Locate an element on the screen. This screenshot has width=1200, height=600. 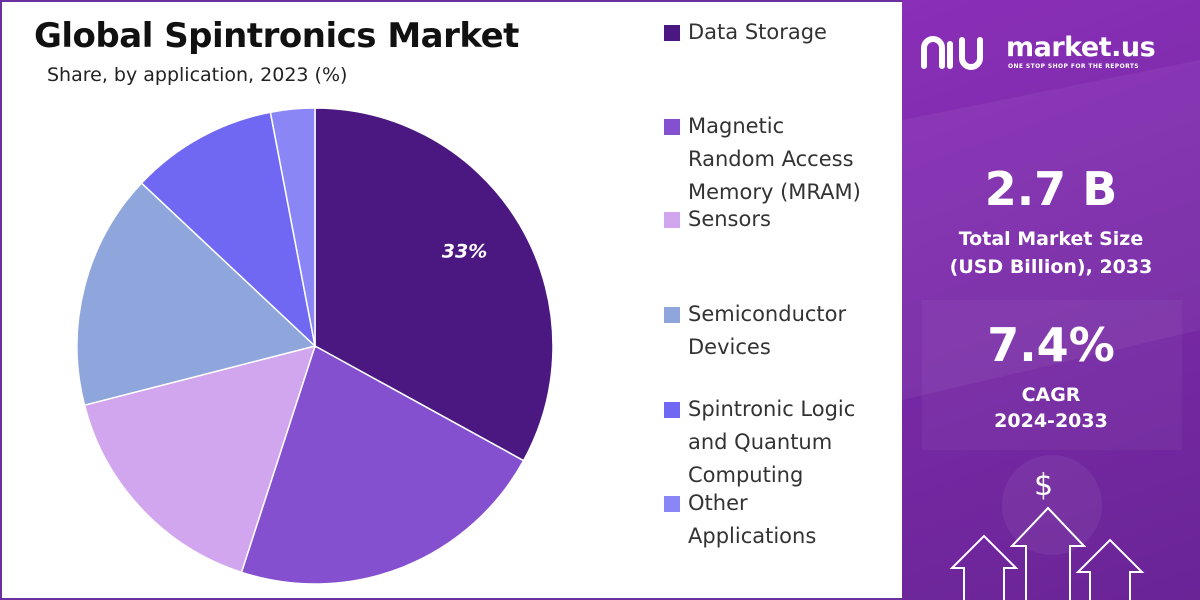
pie-slice-spintronic-logic-and-quantum-computing is located at coordinates (228, 230).